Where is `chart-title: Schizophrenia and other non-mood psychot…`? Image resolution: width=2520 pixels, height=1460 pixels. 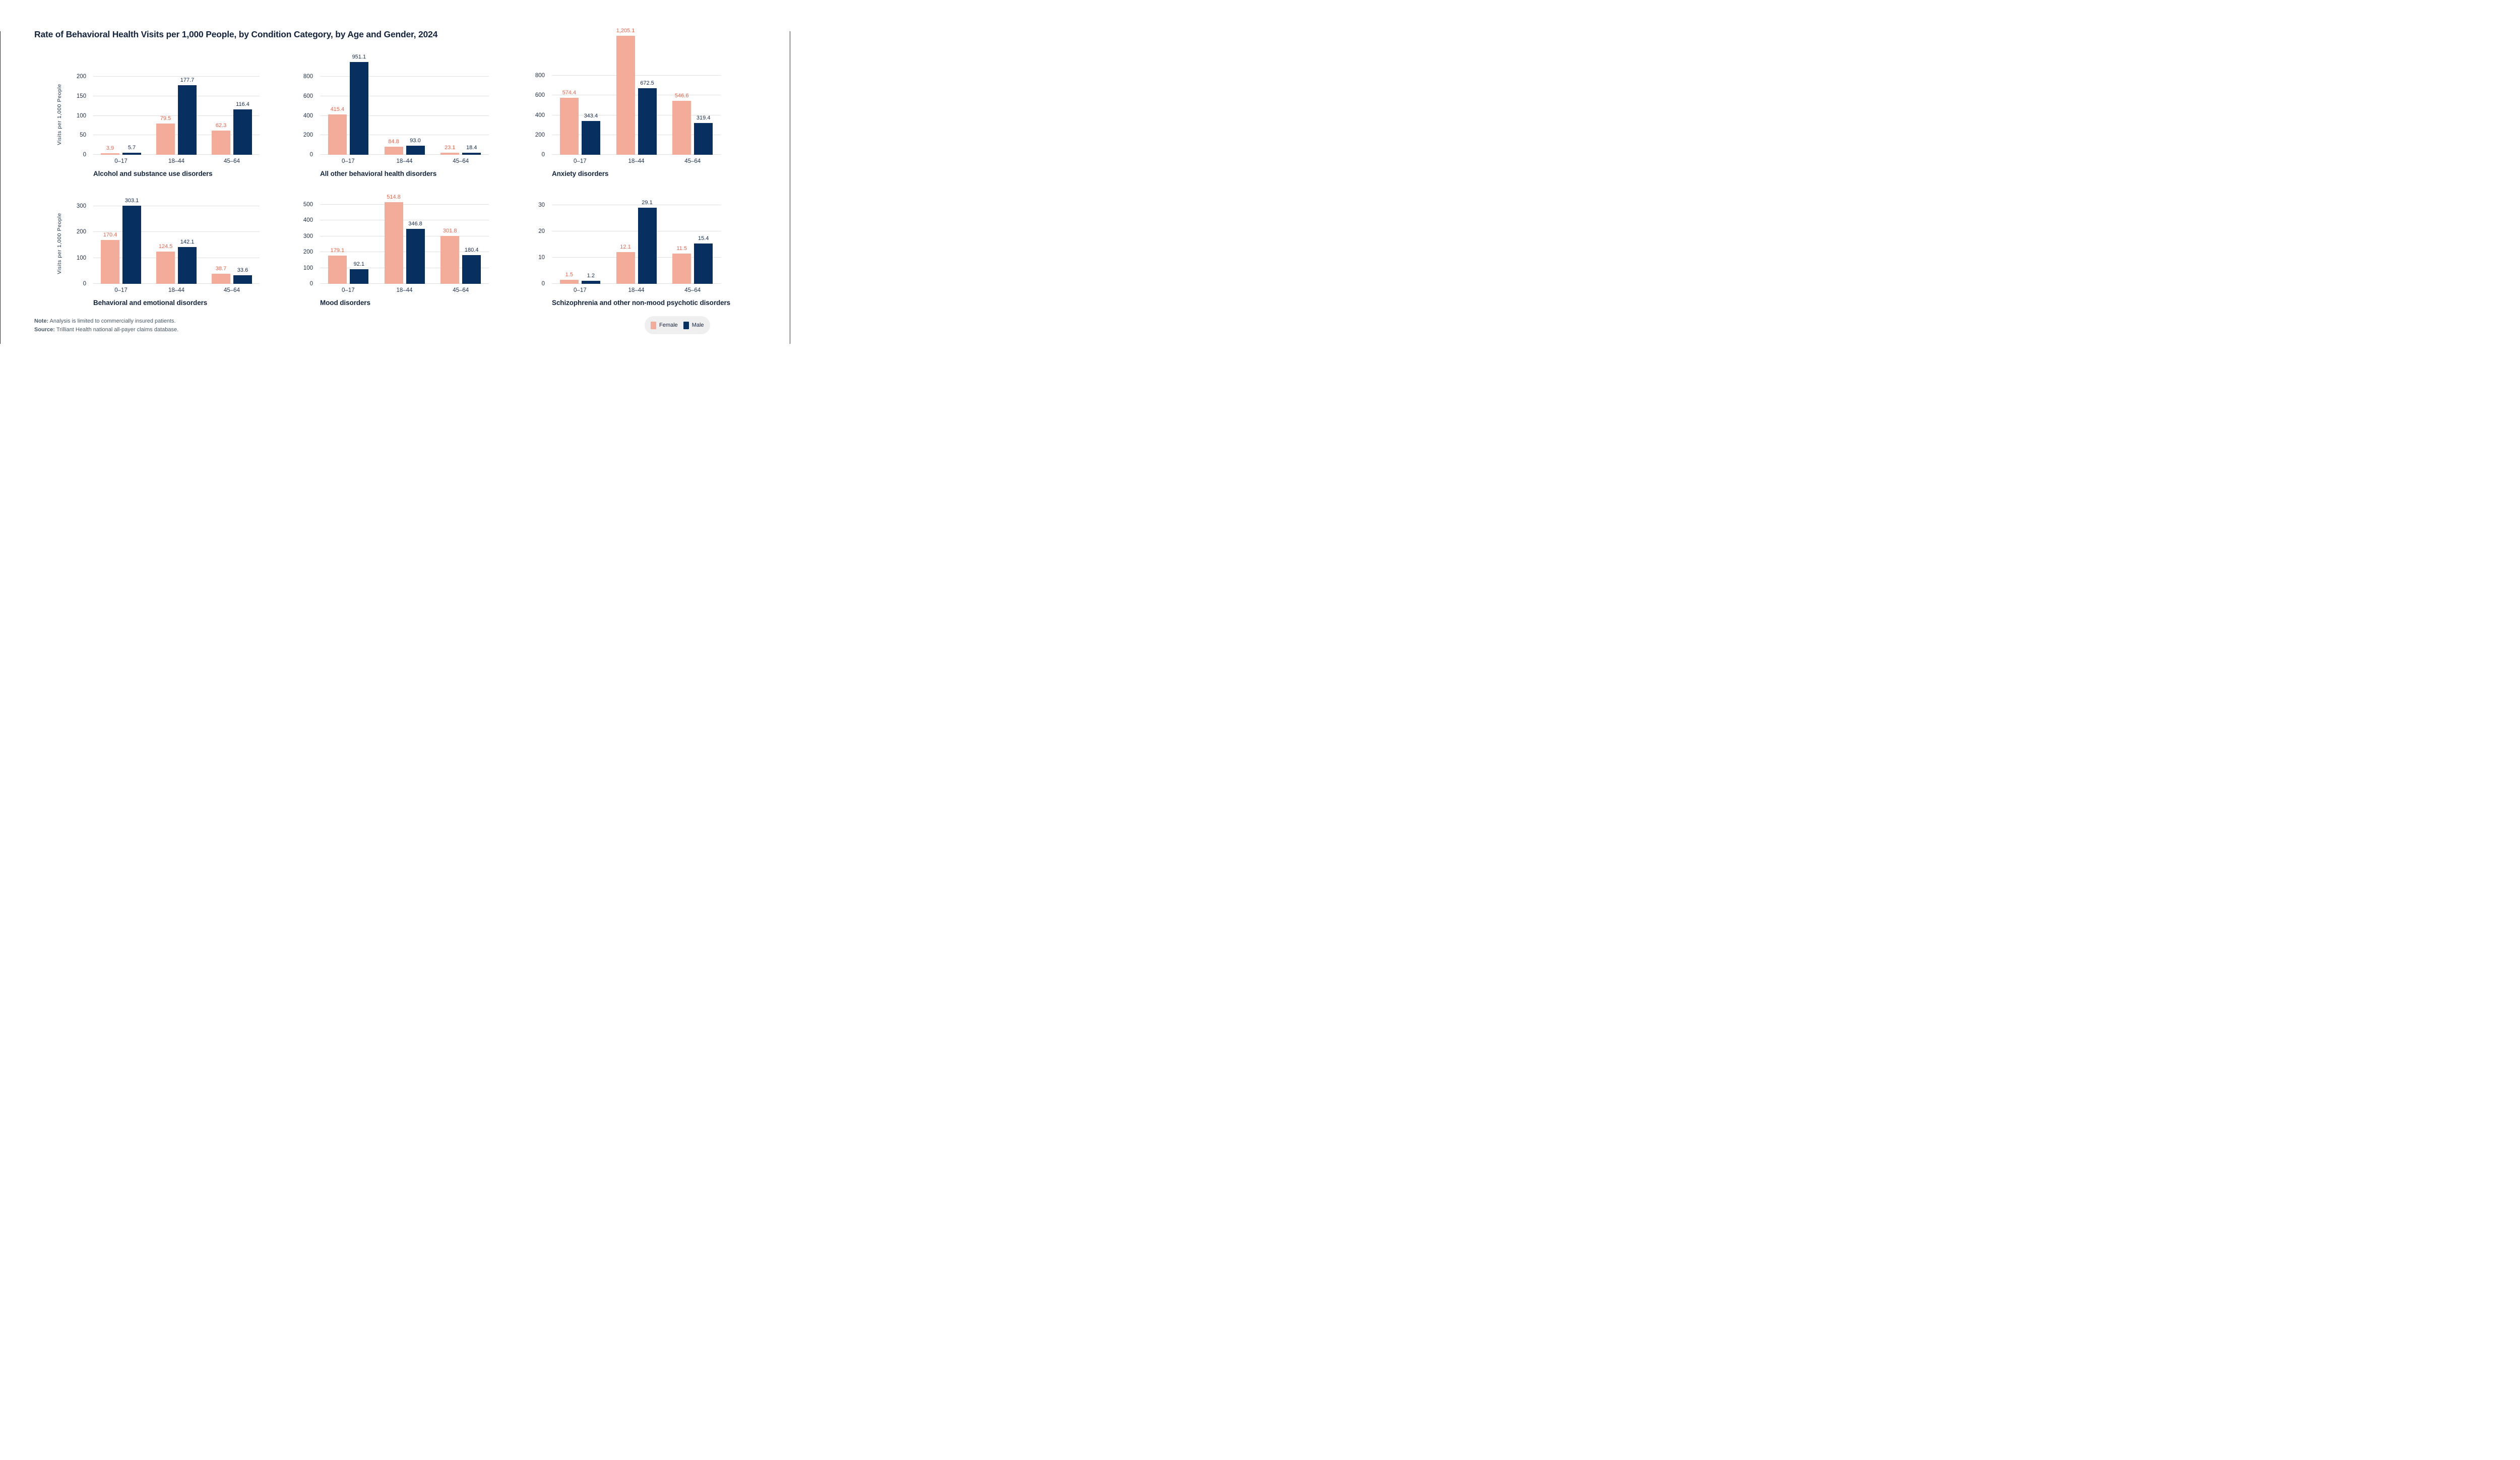
chart-title: Schizophrenia and other non-mood psychot… is located at coordinates (641, 303).